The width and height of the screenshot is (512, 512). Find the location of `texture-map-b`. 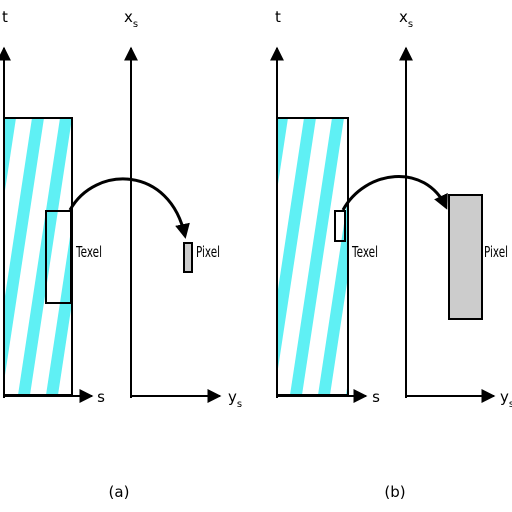

texture-map-b is located at coordinates (312, 256).